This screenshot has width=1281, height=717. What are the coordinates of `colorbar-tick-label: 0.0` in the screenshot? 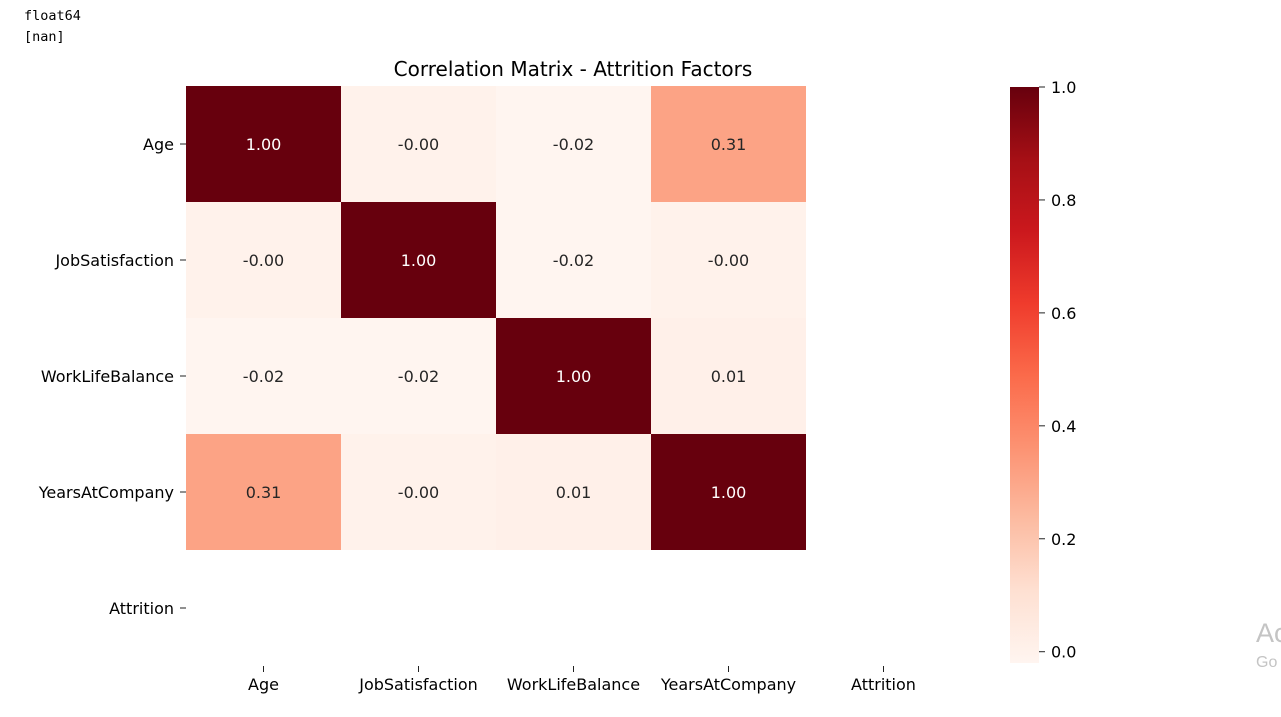 It's located at (1063, 652).